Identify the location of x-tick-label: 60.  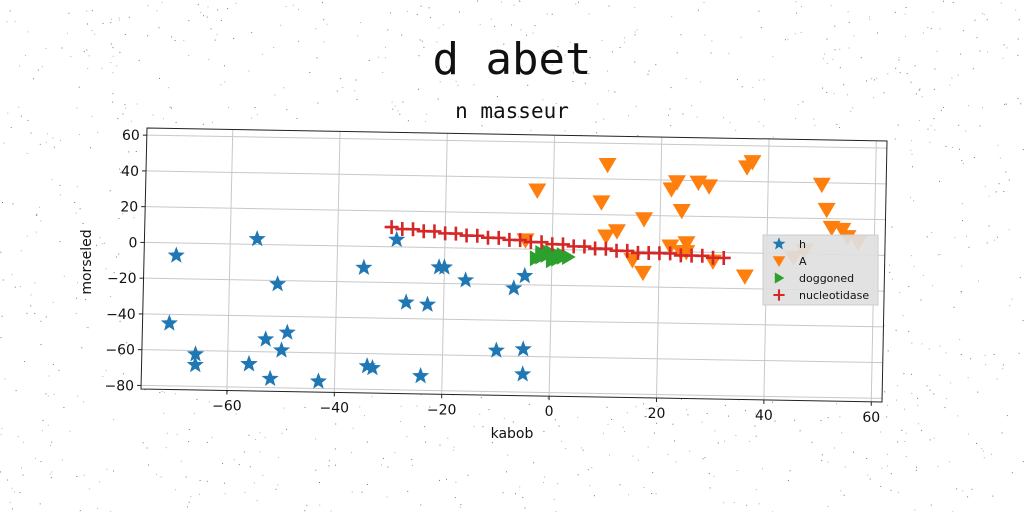
(871, 418).